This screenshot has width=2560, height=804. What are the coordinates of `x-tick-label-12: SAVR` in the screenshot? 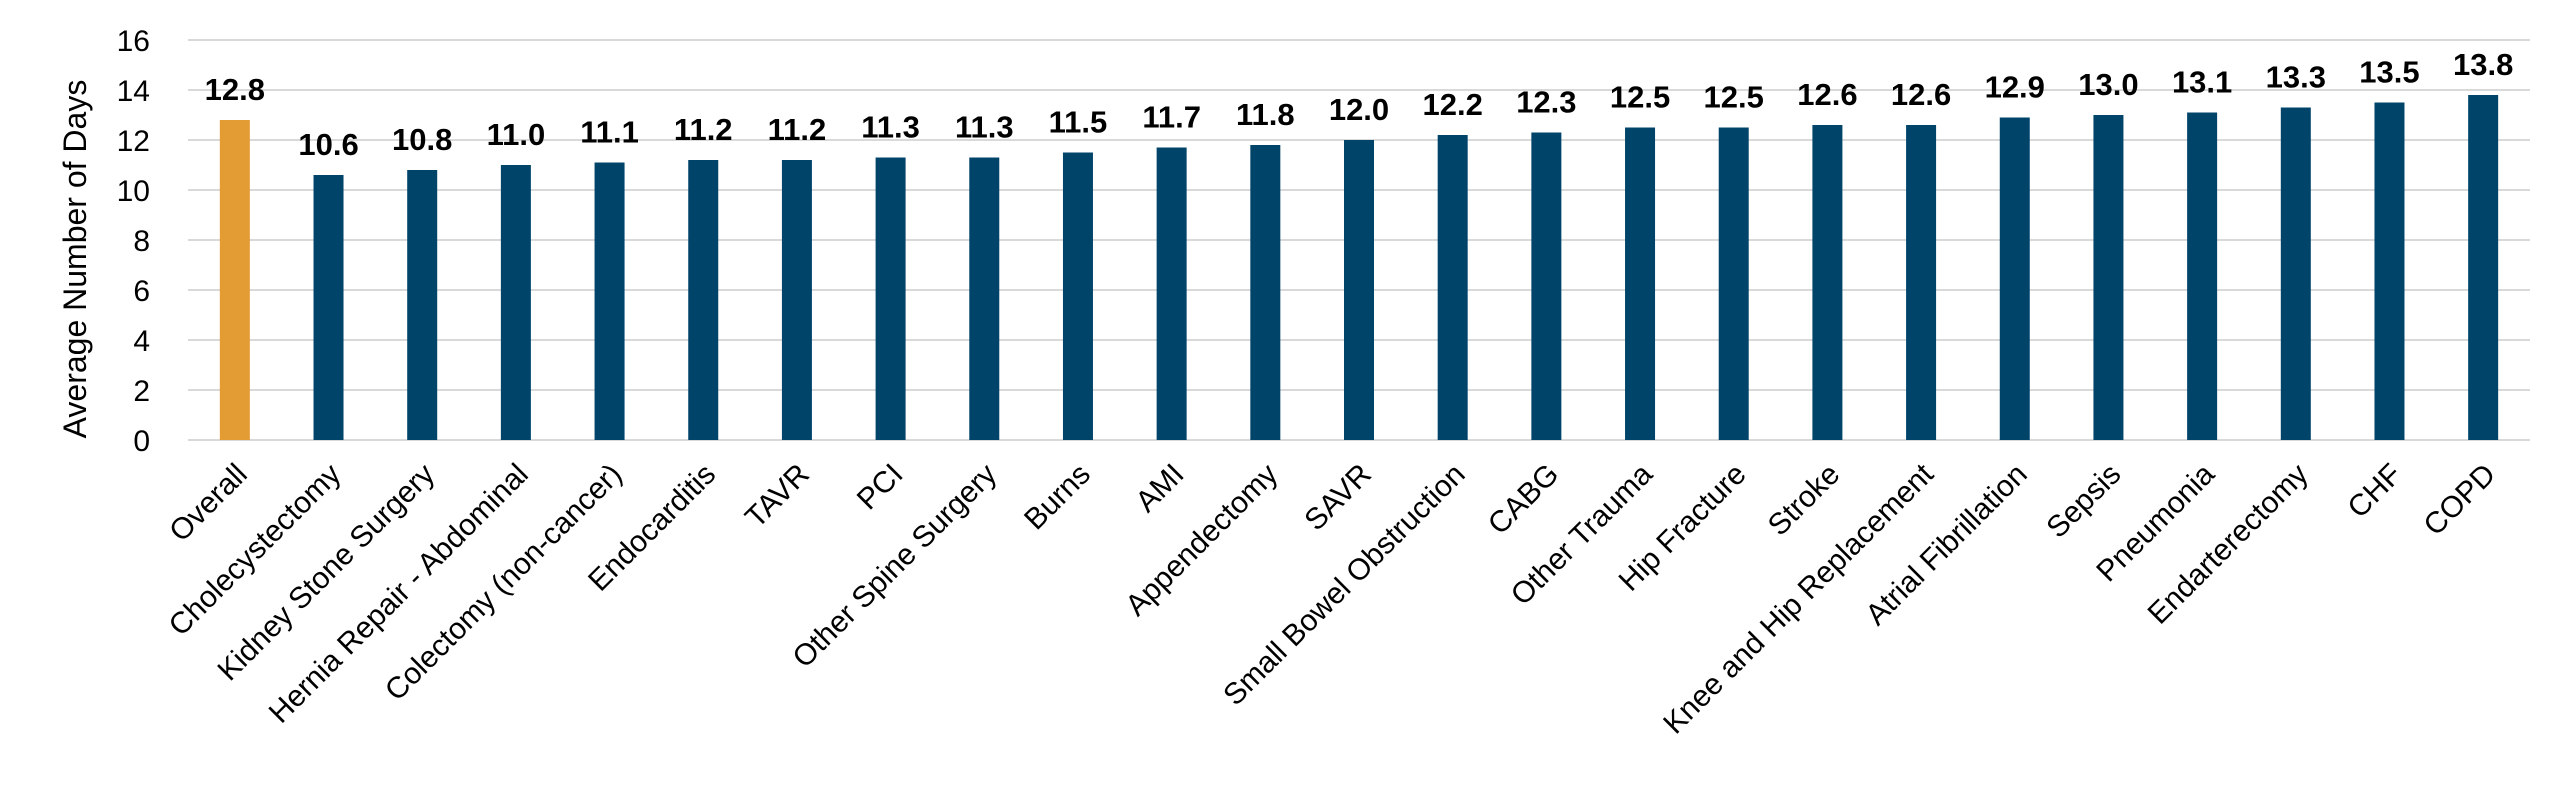 It's located at (1338, 498).